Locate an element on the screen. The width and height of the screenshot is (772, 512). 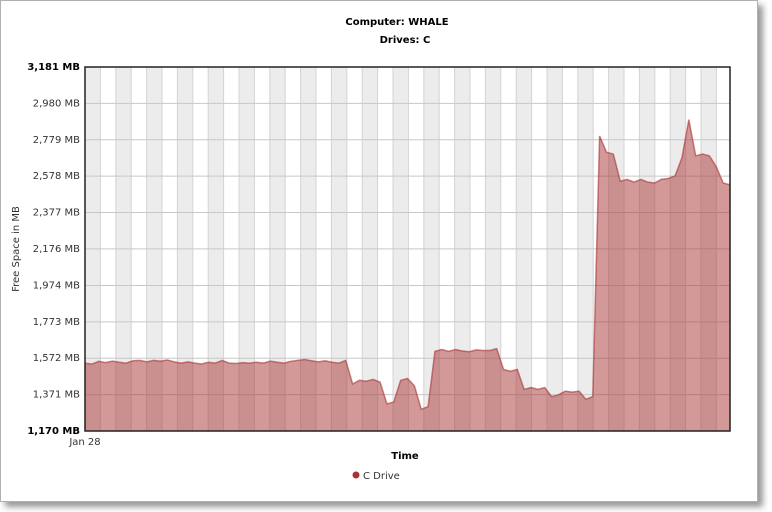
y-tick-label: 2,578 MB is located at coordinates (56, 176).